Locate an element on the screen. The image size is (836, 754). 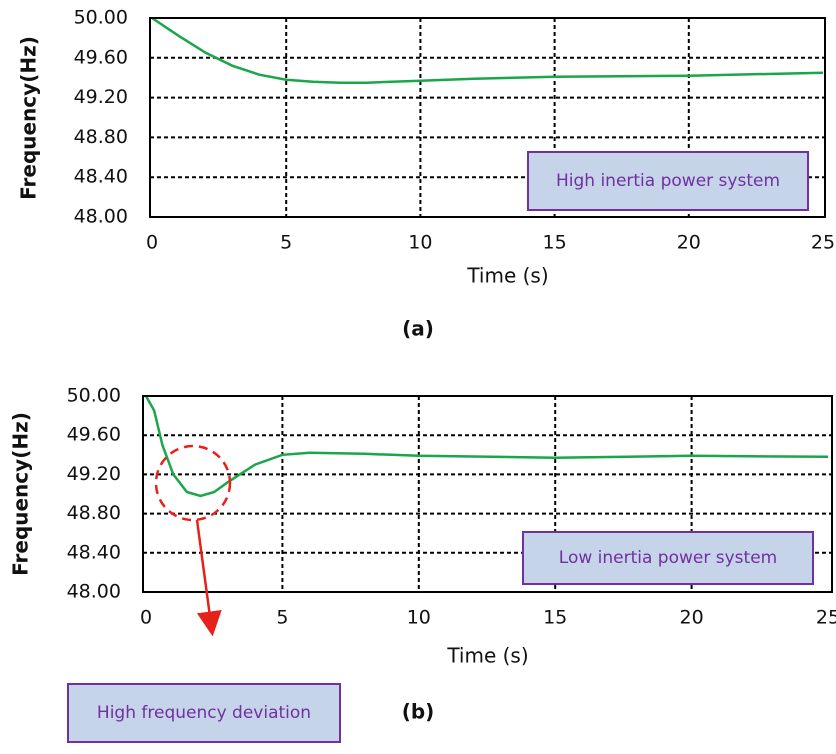
annotation: Low inertia power system is located at coordinates (668, 558).